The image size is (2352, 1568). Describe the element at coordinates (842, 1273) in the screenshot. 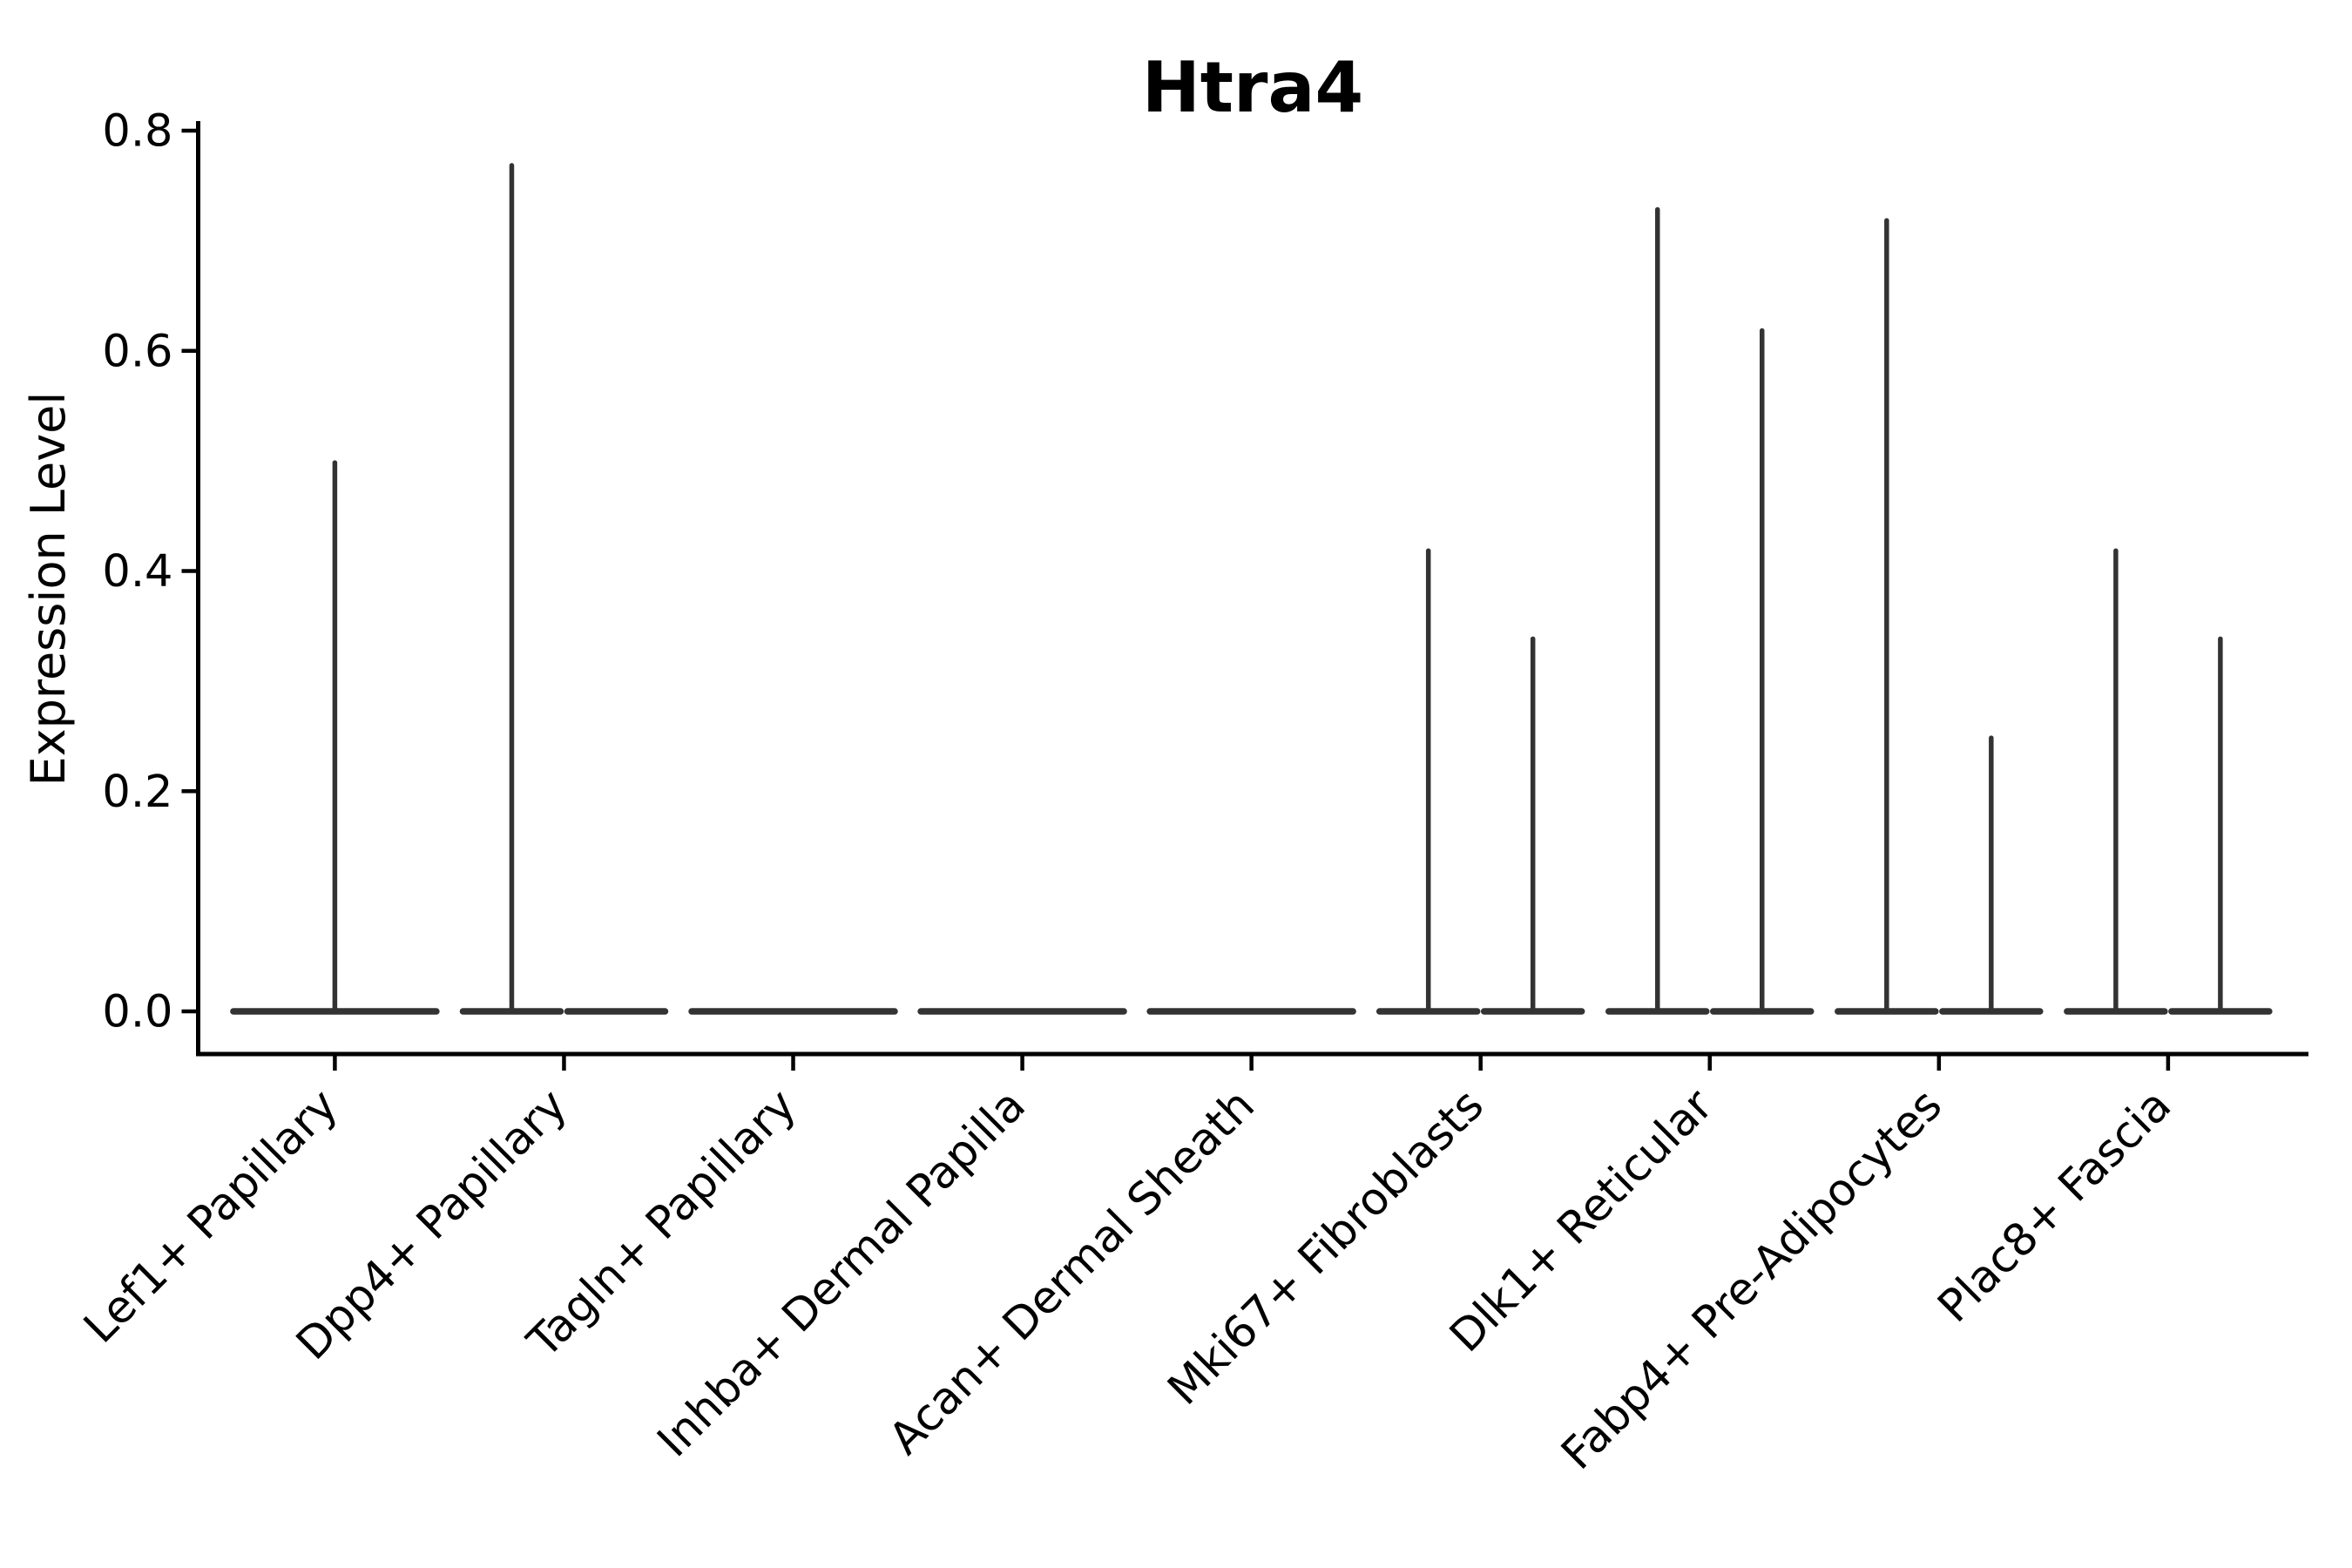

I see `x-tick-label: Inhba+ Dermal Papilla` at that location.